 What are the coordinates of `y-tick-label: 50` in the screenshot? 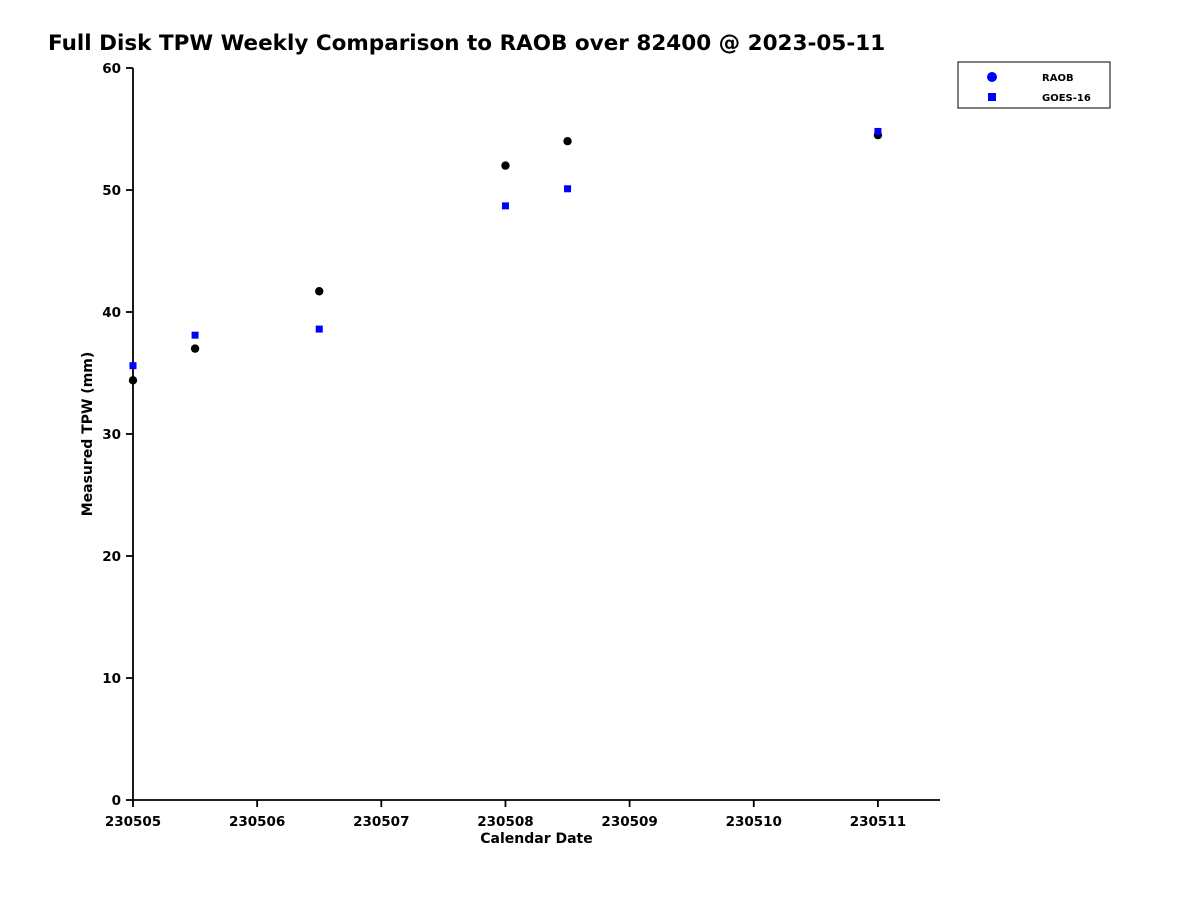 It's located at (111, 191).